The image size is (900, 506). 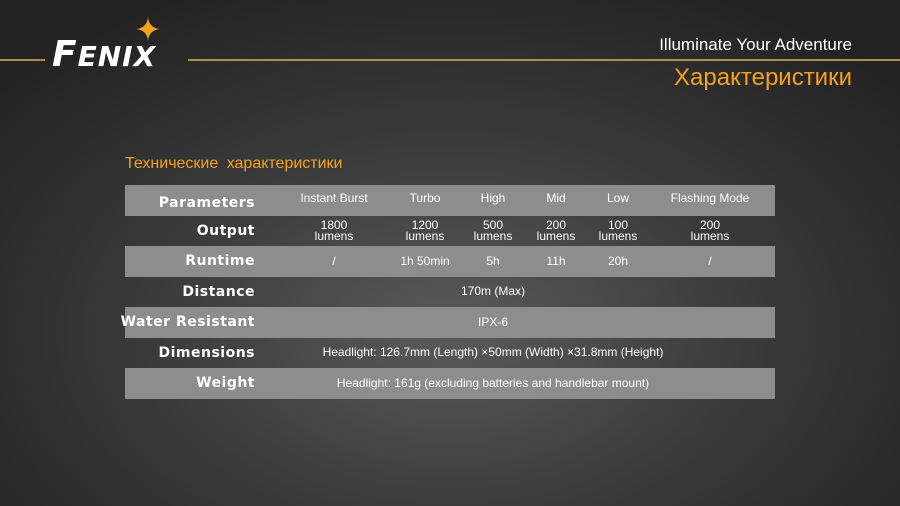 I want to click on cell: 1200 lumens, so click(x=425, y=230).